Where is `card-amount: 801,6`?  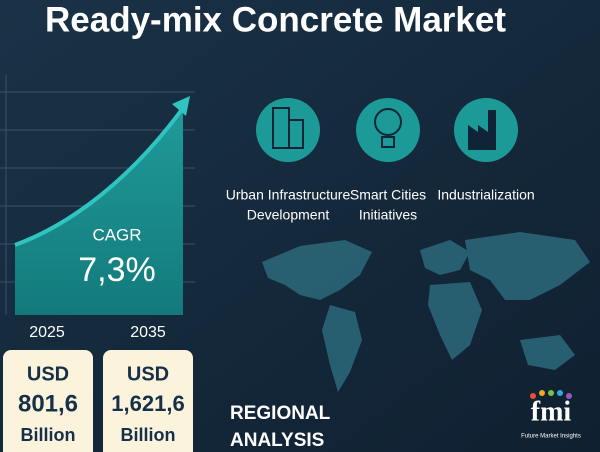
card-amount: 801,6 is located at coordinates (48, 403).